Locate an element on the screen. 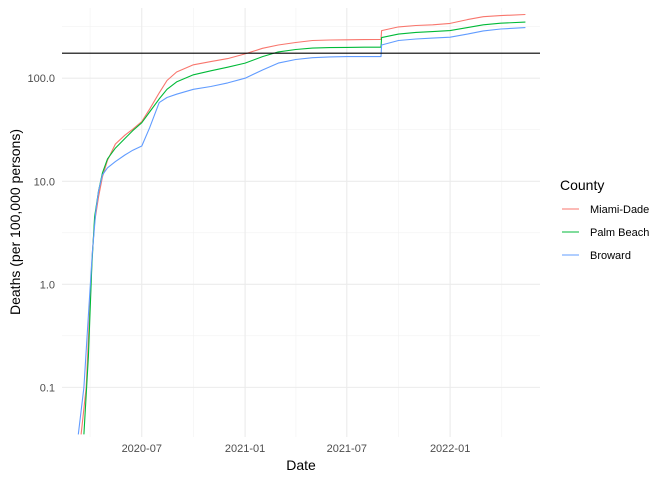 The image size is (672, 480). x-tick-label: 2022-01 is located at coordinates (450, 449).